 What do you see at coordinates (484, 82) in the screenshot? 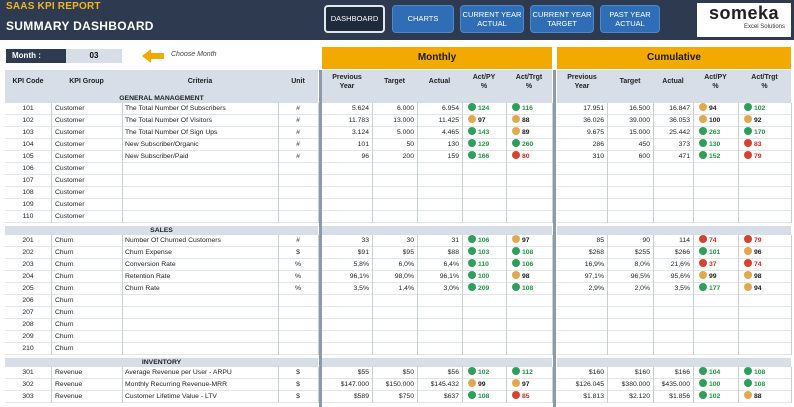
I see `col-header-monthly-act-py: Act/PY %` at bounding box center [484, 82].